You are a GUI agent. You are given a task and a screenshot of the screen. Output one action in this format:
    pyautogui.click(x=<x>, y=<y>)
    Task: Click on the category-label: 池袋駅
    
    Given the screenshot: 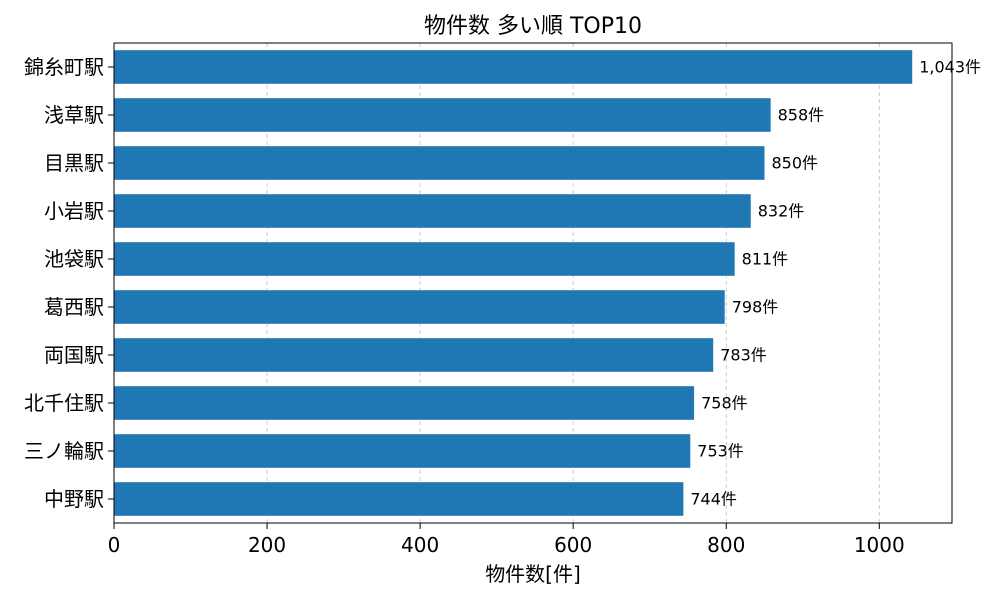 What is the action you would take?
    pyautogui.click(x=74, y=259)
    